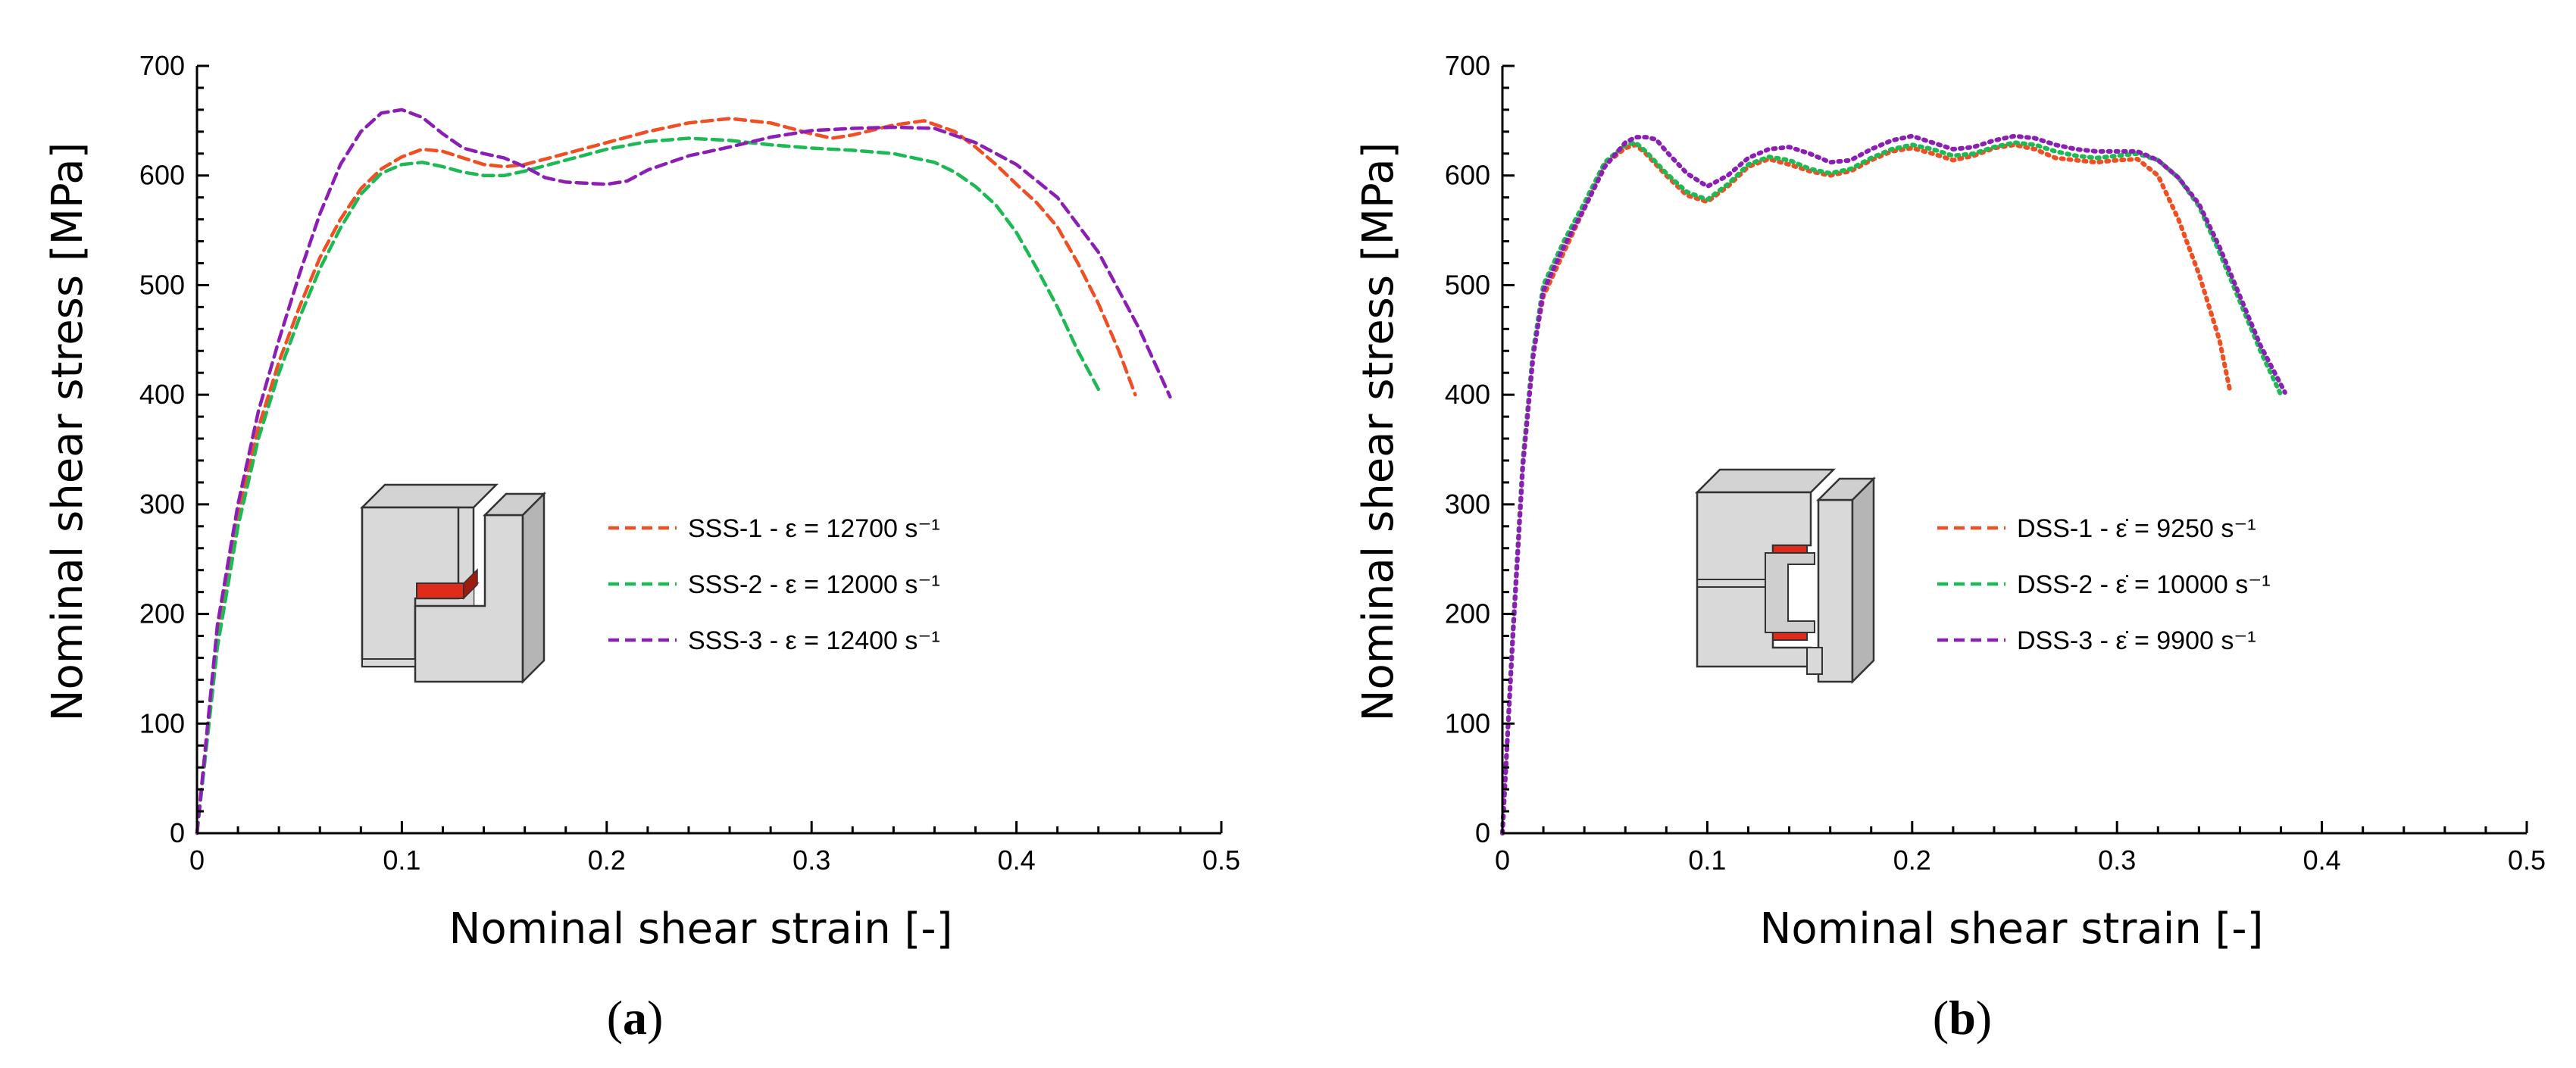 This screenshot has height=1068, width=2576. What do you see at coordinates (2144, 584) in the screenshot?
I see `legend-label-dss-2: DSS-2 - ε̇ = 10000 s⁻¹` at bounding box center [2144, 584].